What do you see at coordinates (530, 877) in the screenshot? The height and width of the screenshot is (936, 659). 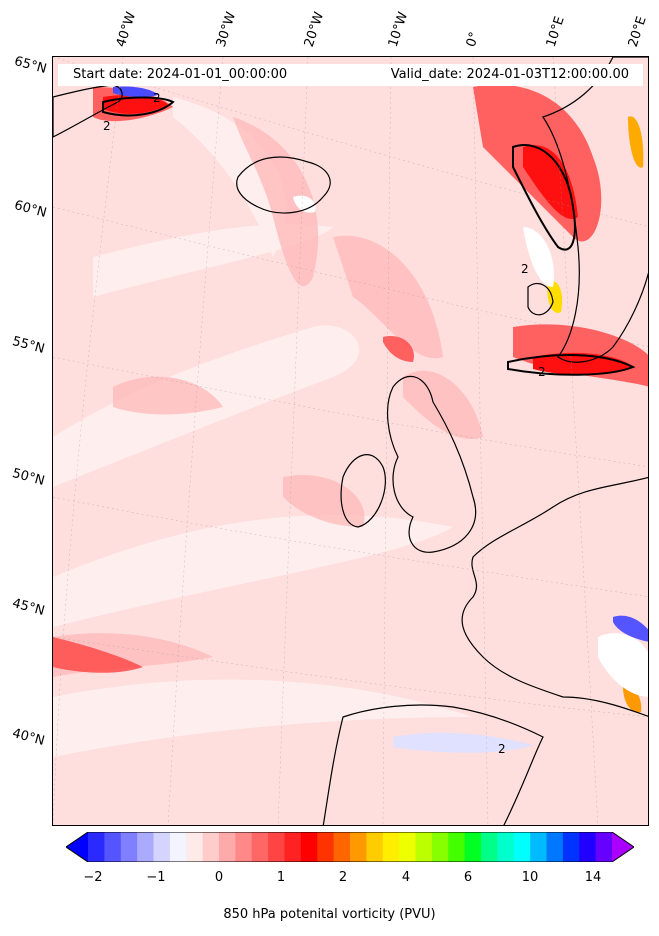 I see `colorbar-tick-label: 10` at bounding box center [530, 877].